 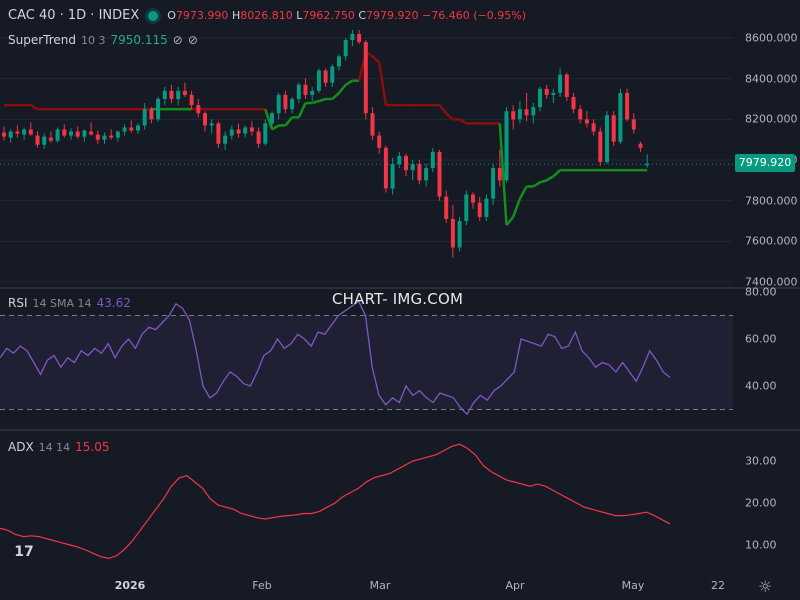 I want to click on tradingview-logo-icon: 17, so click(x=24, y=552).